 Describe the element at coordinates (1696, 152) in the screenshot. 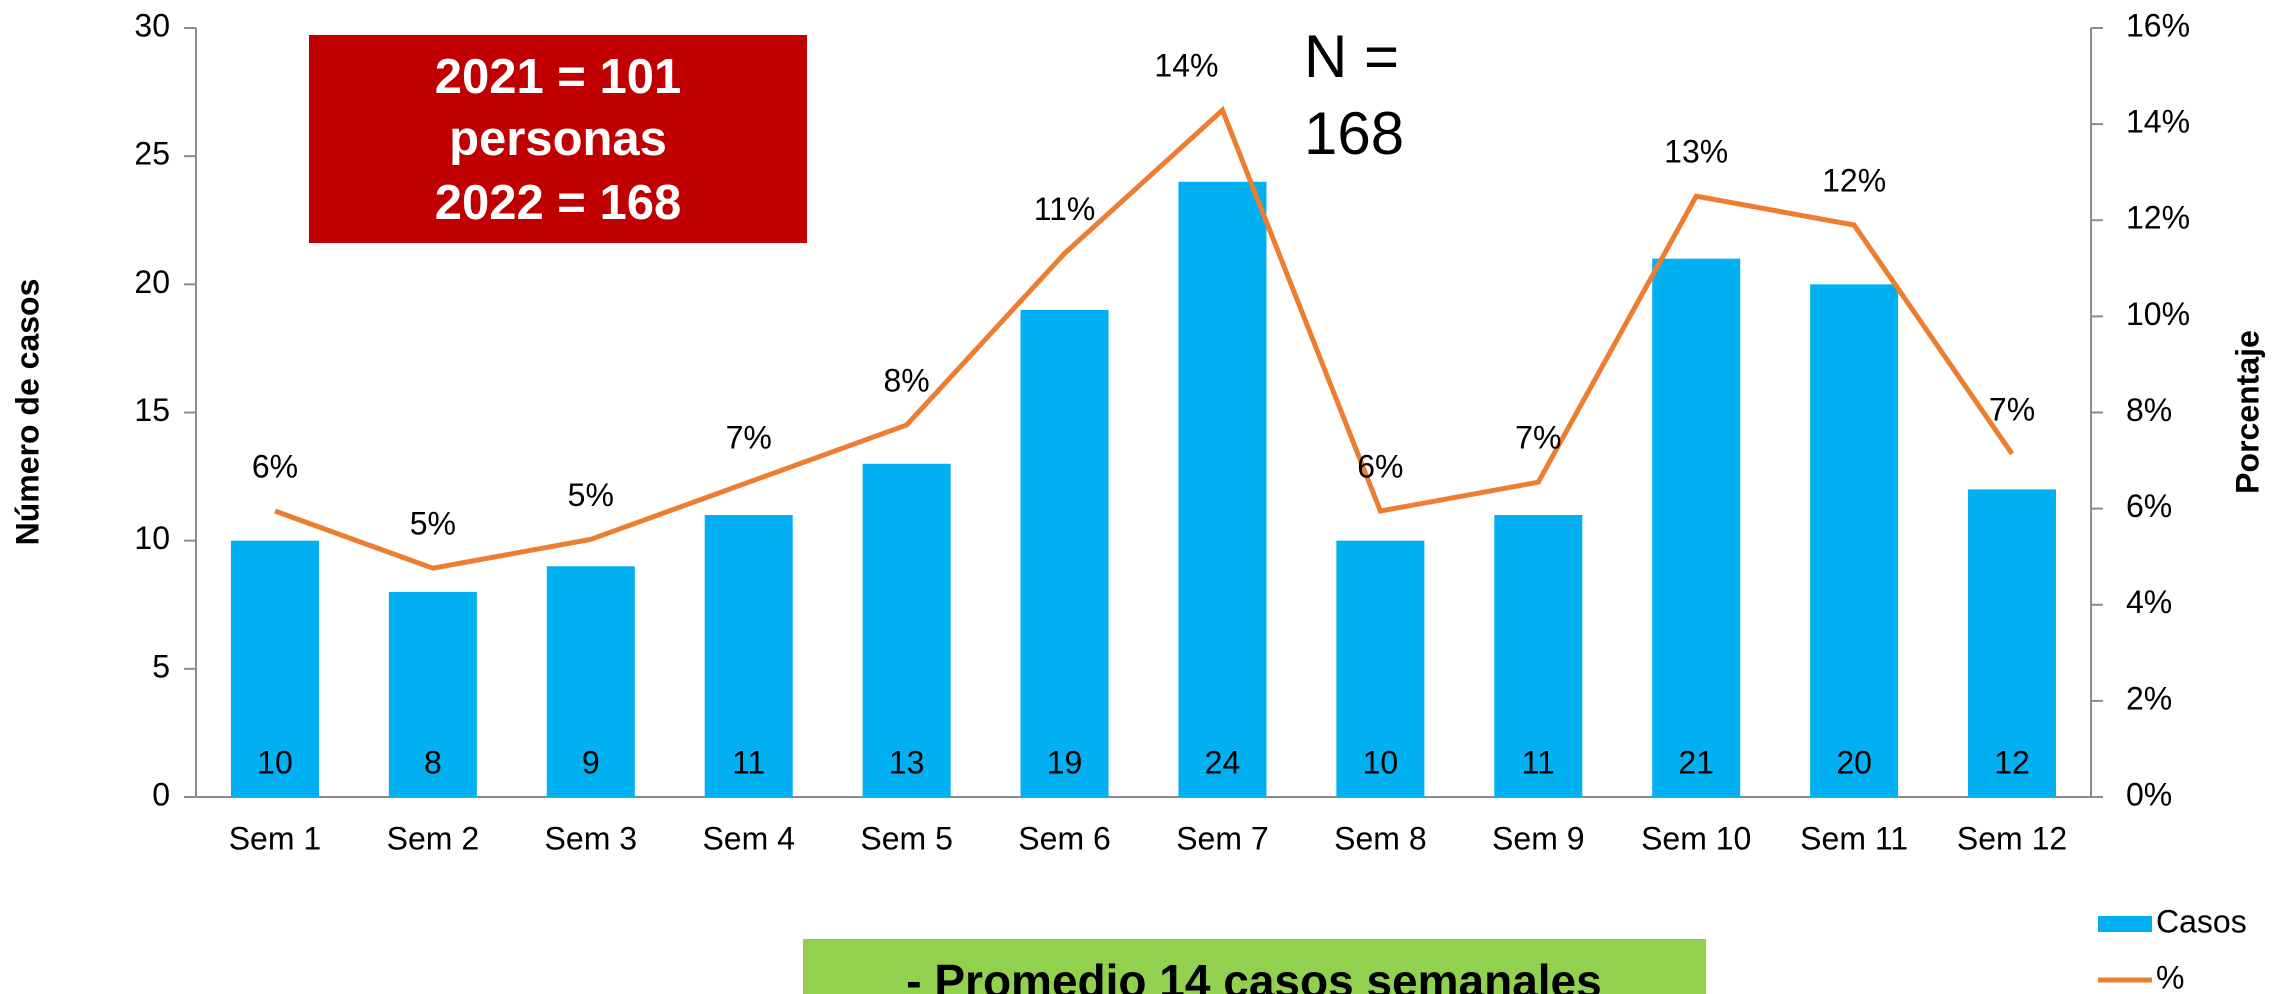

I see `line-label: 13%` at that location.